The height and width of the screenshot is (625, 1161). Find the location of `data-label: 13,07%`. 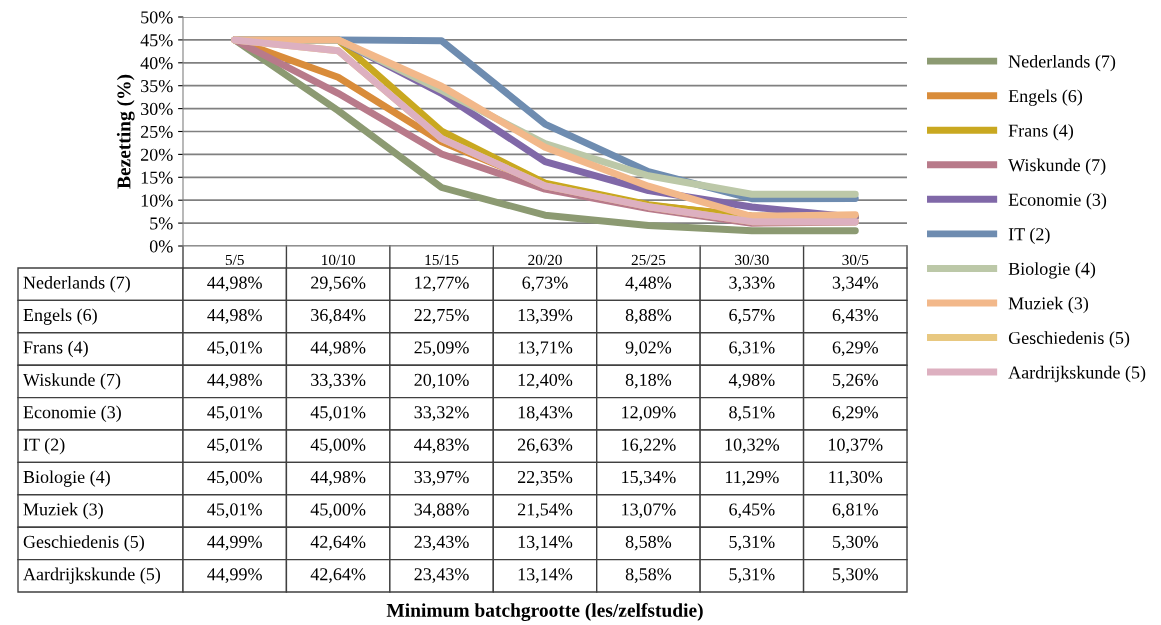

data-label: 13,07% is located at coordinates (649, 511).